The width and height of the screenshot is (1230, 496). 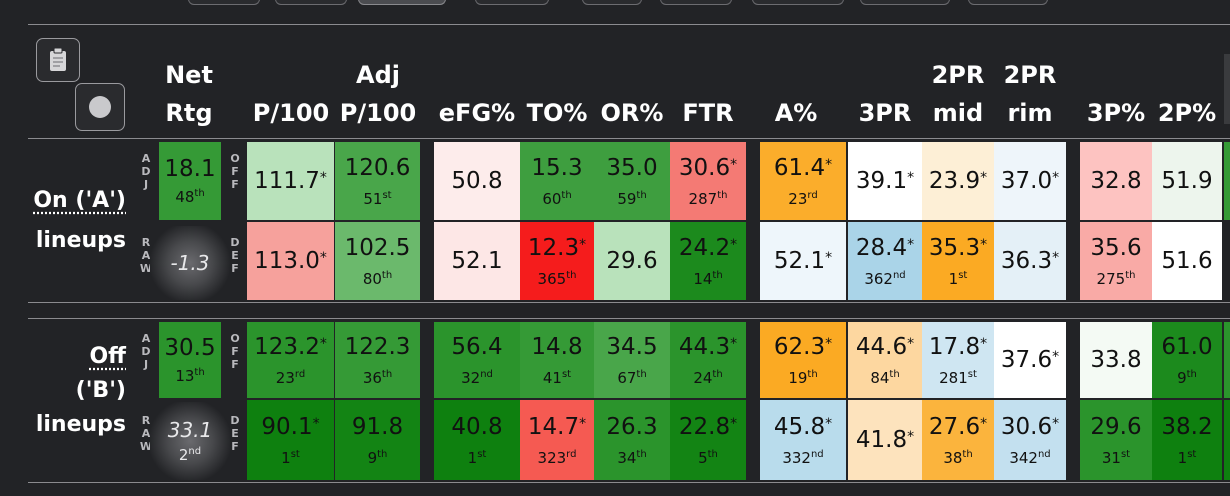 I want to click on header-adj-p100: Adj P/100, so click(x=378, y=94).